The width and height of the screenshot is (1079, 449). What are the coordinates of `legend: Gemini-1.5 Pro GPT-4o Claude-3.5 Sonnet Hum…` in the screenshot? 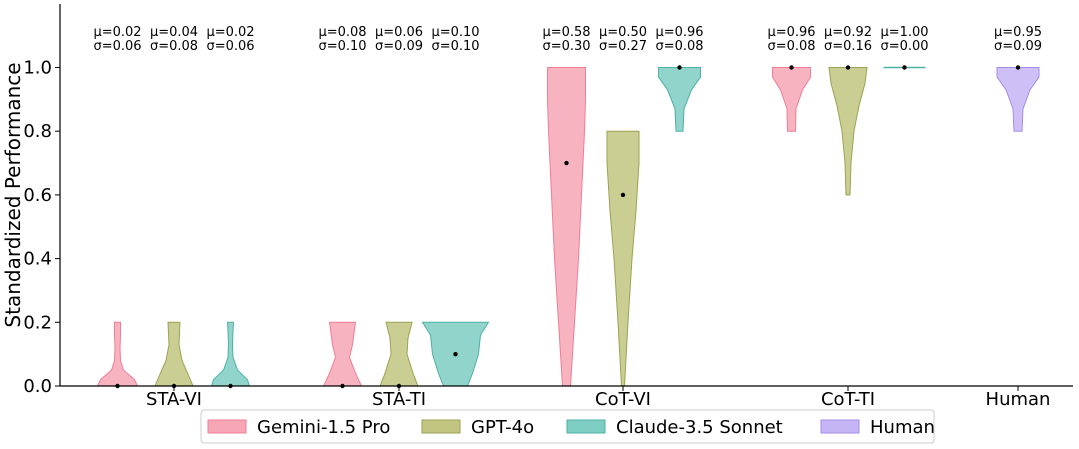 It's located at (567, 426).